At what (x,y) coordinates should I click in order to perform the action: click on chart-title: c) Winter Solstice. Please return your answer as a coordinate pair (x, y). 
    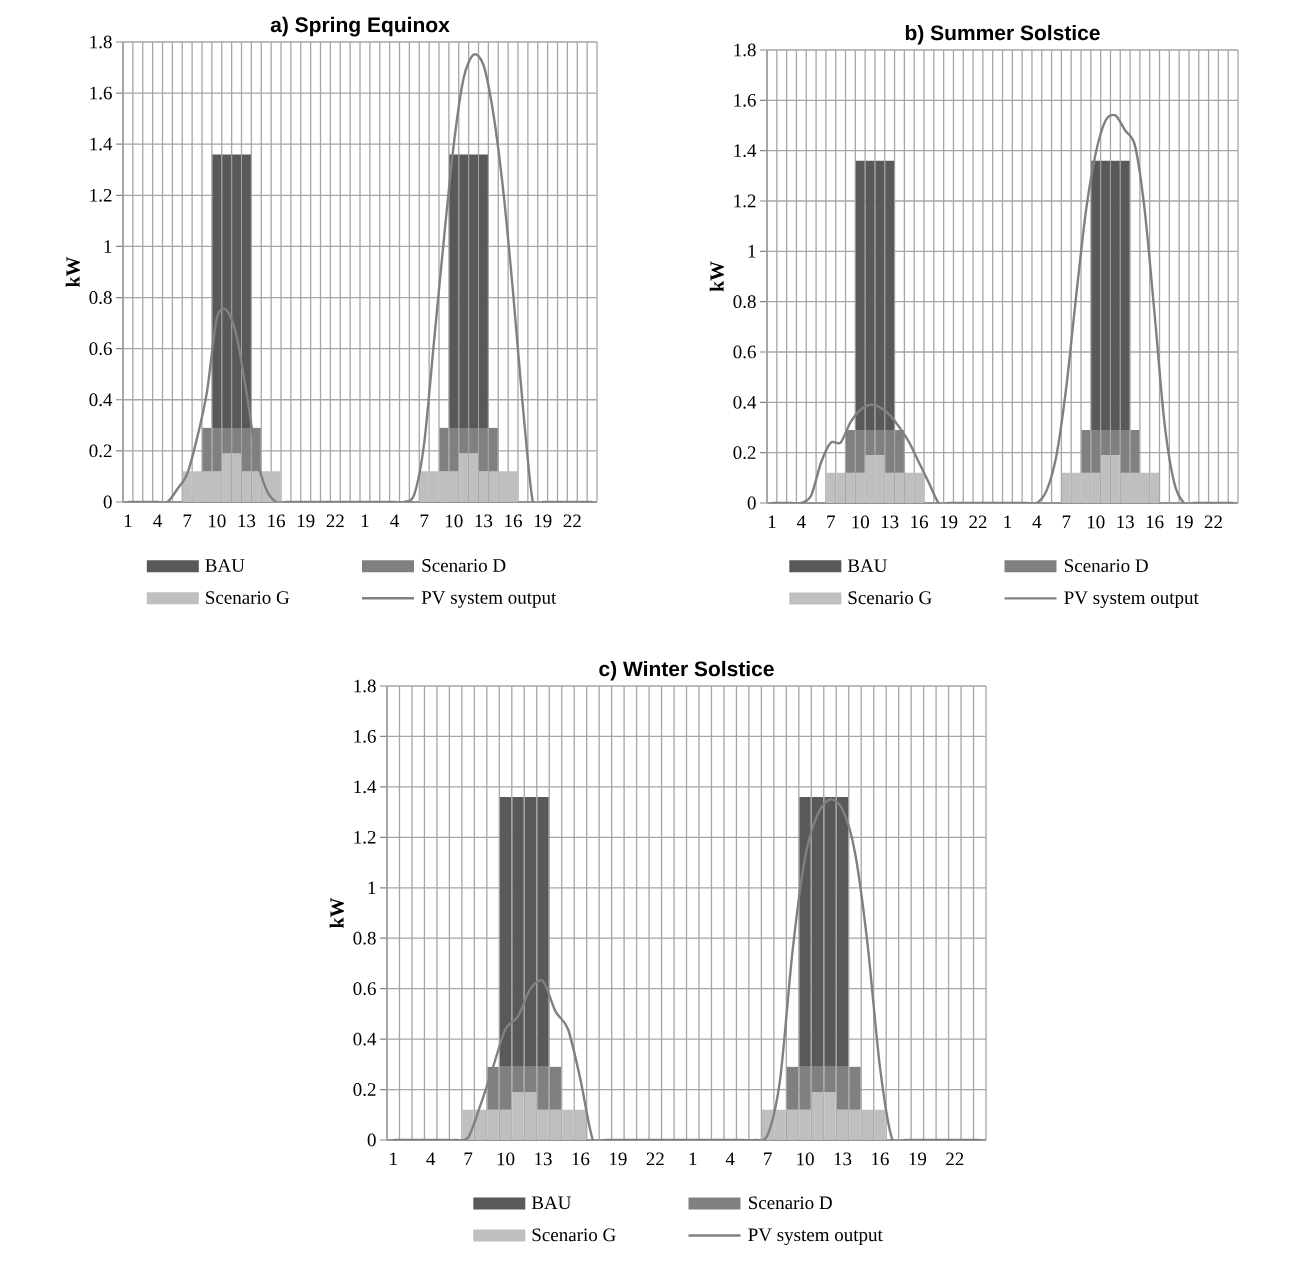
    Looking at the image, I should click on (686, 670).